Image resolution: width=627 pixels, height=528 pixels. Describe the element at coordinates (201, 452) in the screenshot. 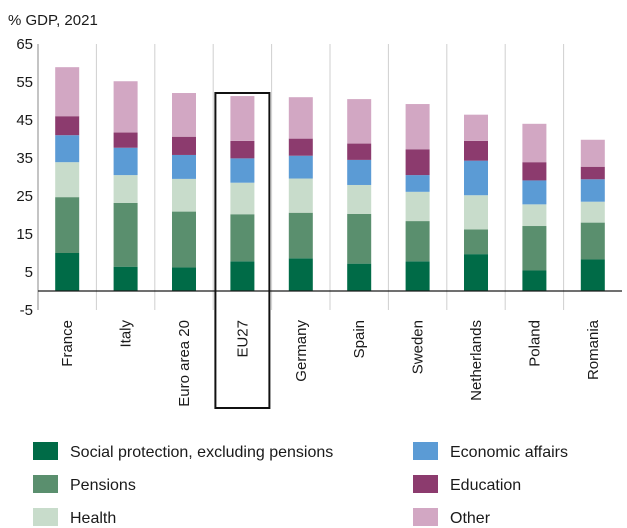

I see `legend-label: Social protection, excluding pensions` at that location.